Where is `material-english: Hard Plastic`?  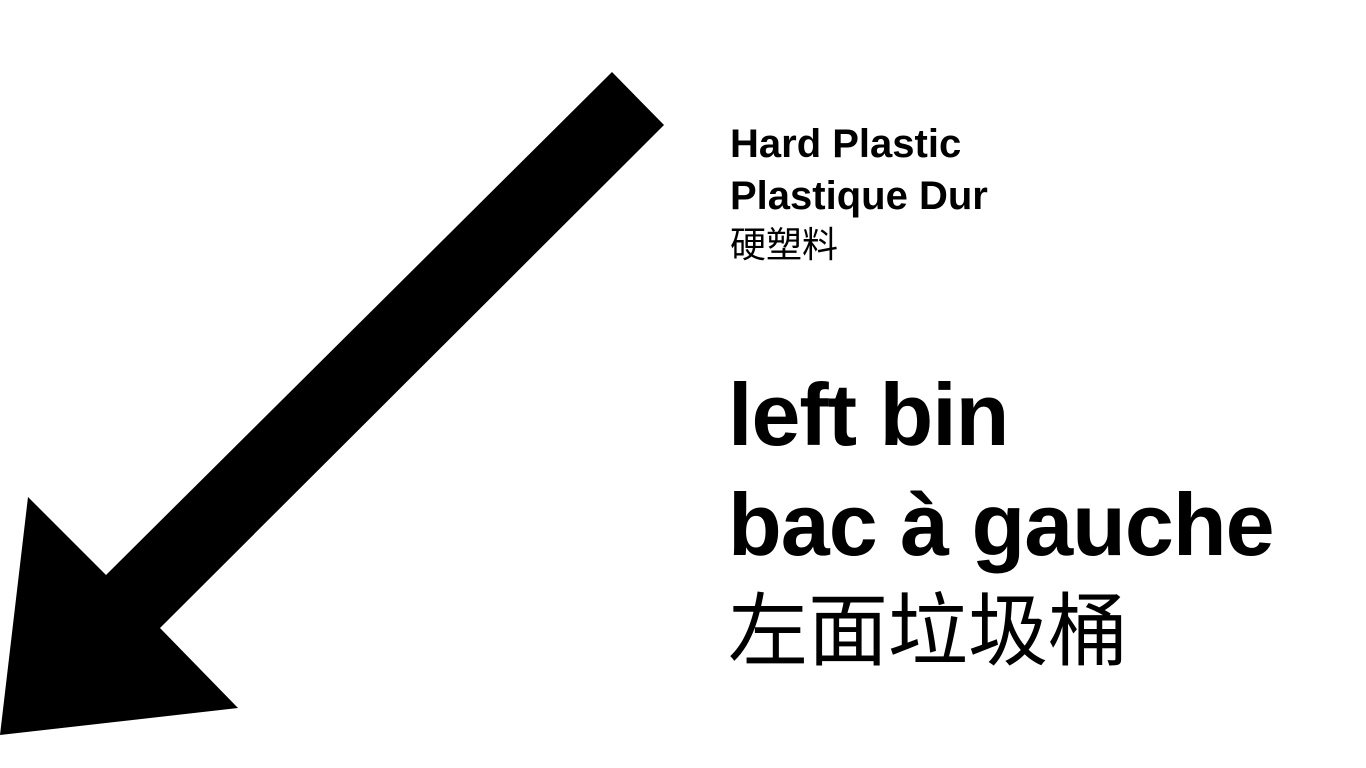 material-english: Hard Plastic is located at coordinates (846, 144).